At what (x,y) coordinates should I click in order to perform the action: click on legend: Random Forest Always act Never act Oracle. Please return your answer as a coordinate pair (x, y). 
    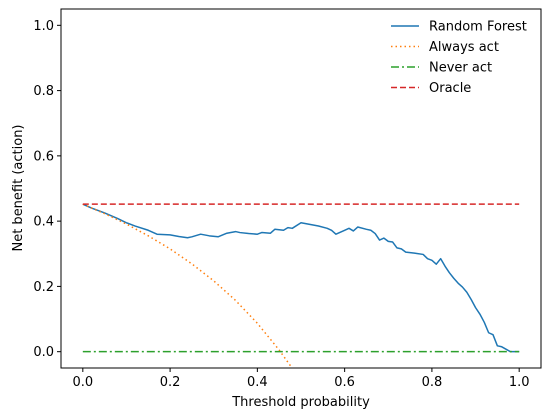
    Looking at the image, I should click on (459, 58).